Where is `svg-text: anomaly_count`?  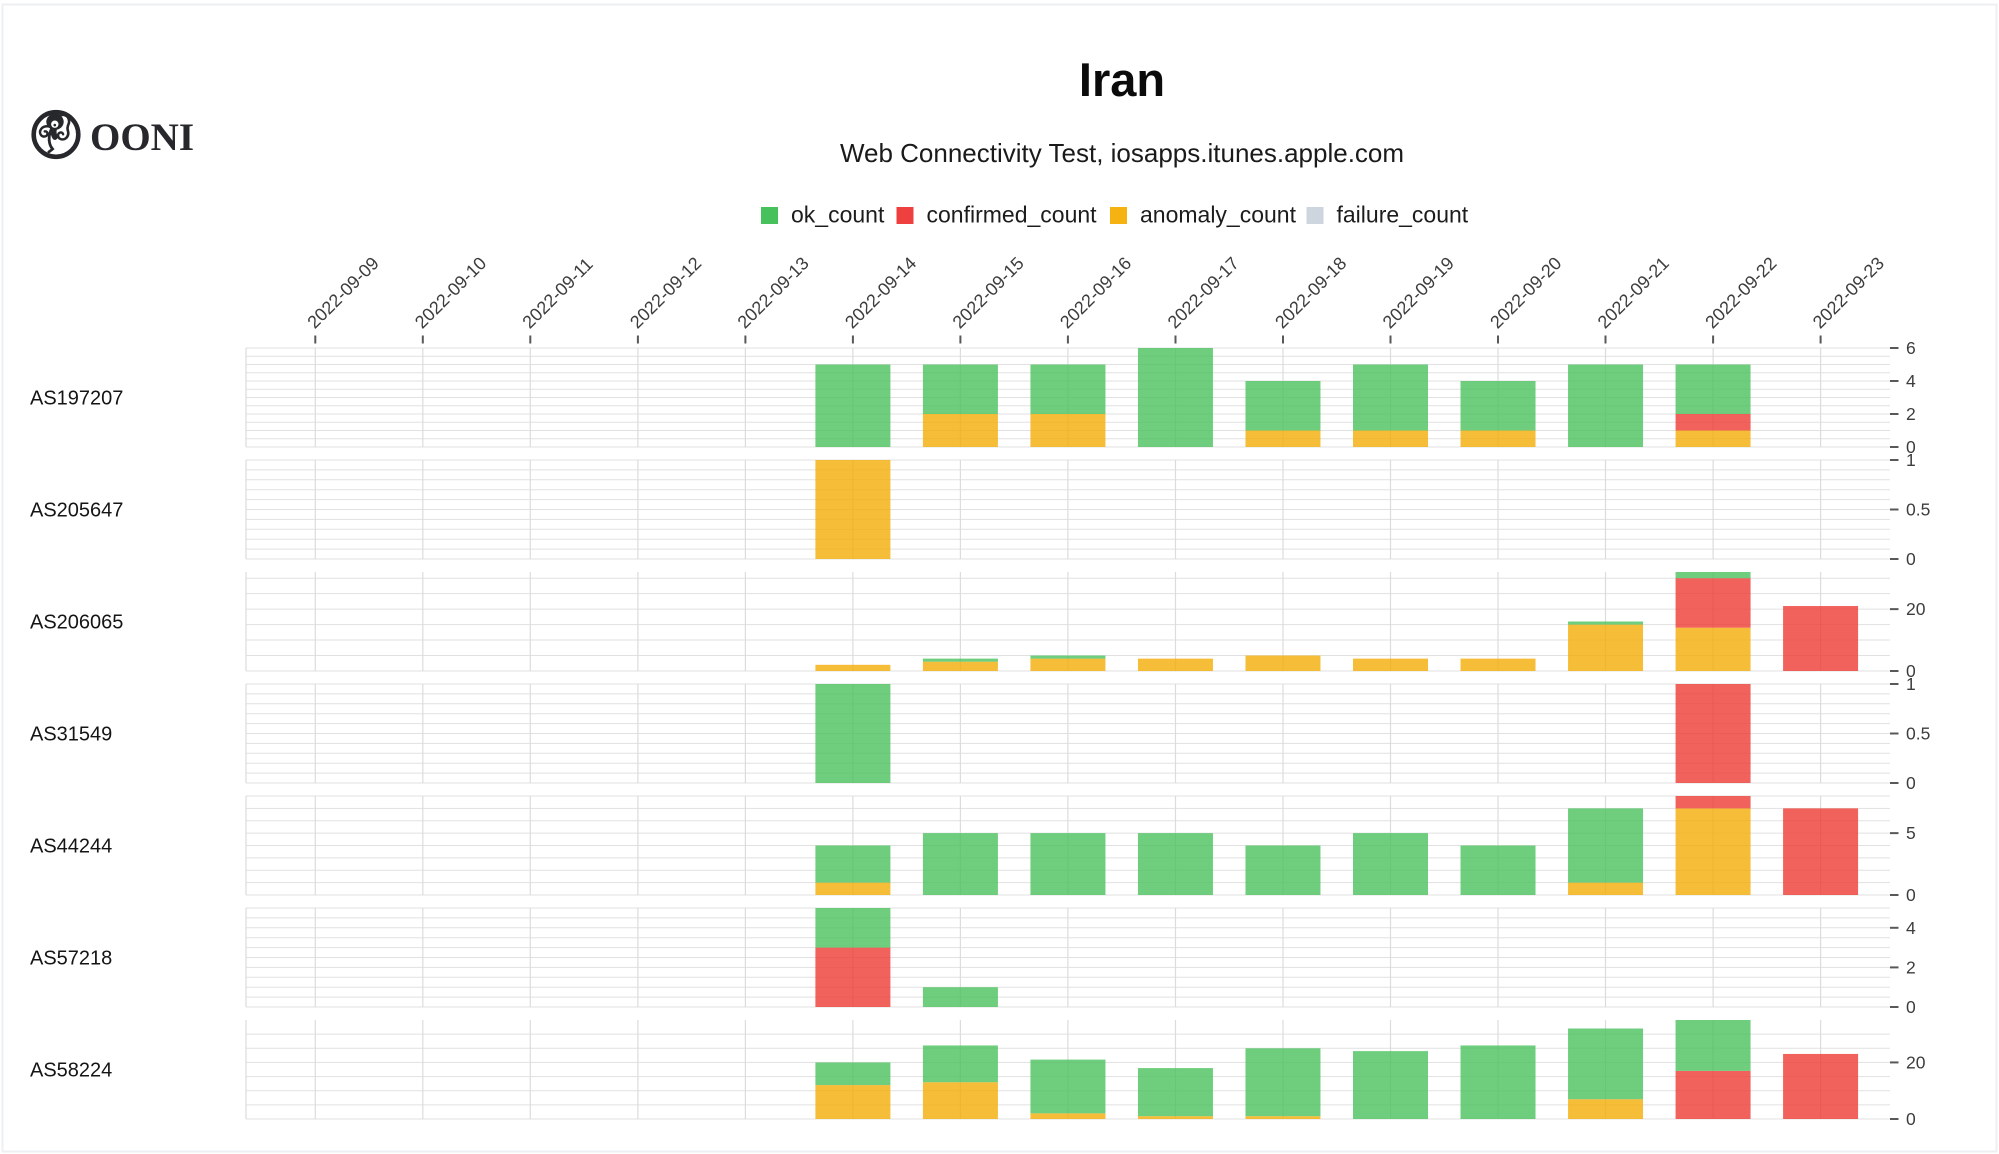
svg-text: anomaly_count is located at coordinates (1218, 215).